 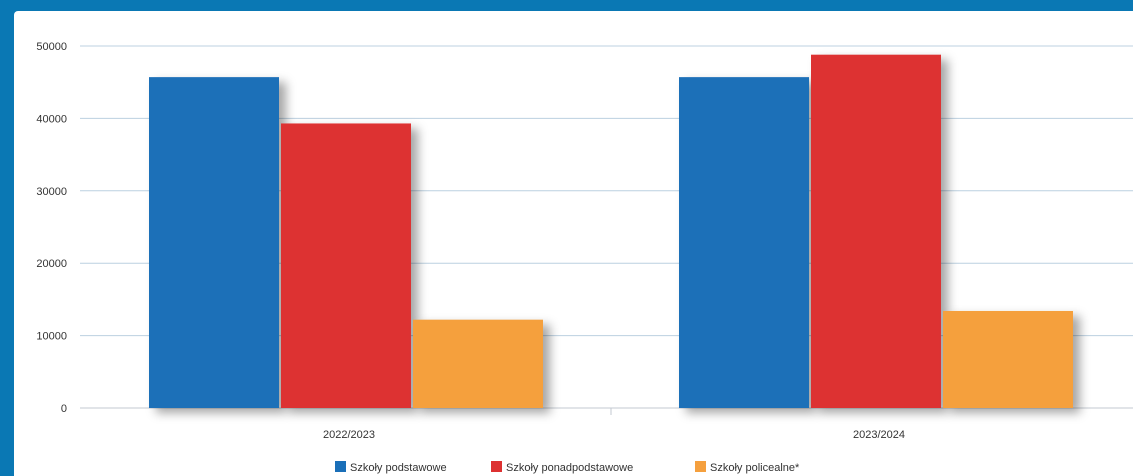 I want to click on y-tick-label: 0, so click(x=64, y=409).